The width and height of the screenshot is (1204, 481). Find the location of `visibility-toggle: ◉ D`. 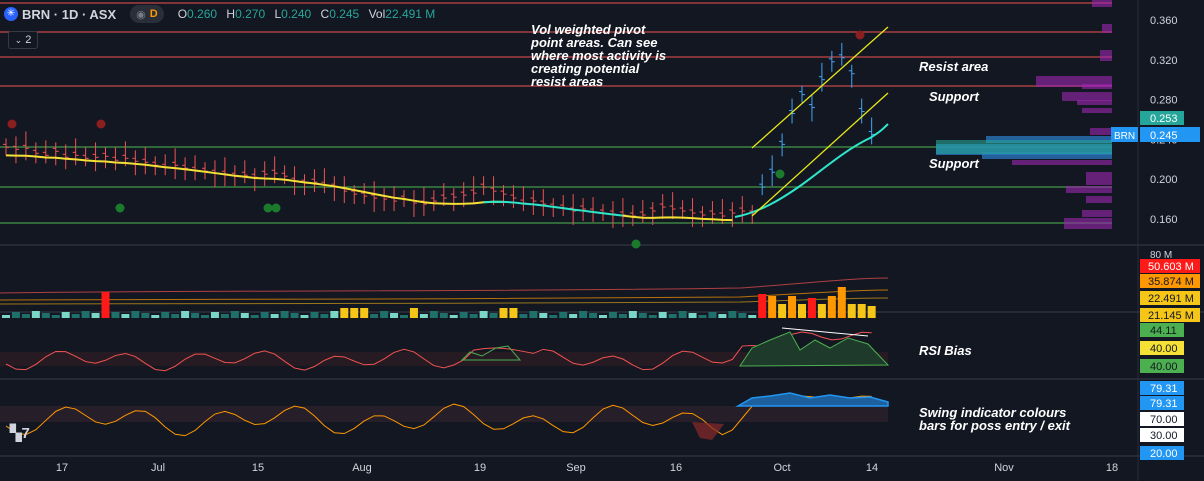

visibility-toggle: ◉ D is located at coordinates (147, 14).